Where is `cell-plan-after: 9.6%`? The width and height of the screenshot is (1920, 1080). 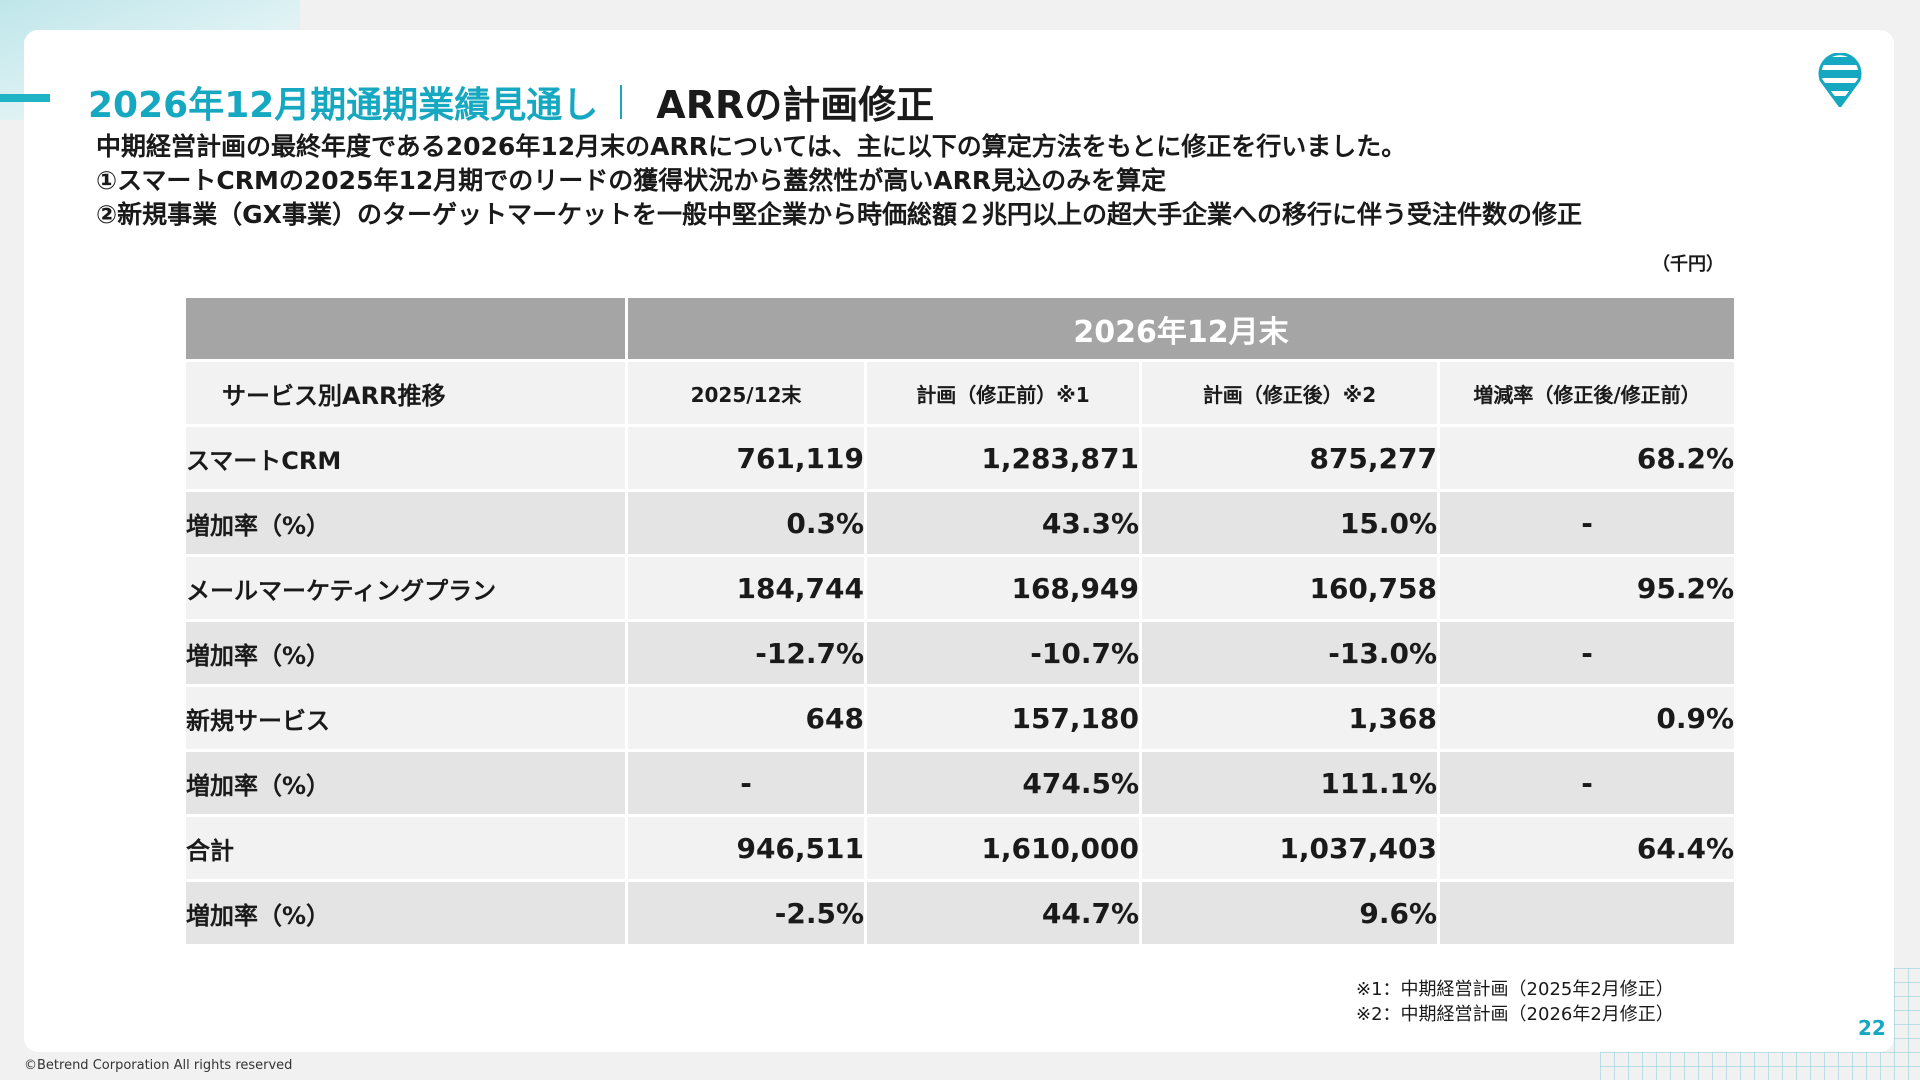
cell-plan-after: 9.6% is located at coordinates (1289, 913).